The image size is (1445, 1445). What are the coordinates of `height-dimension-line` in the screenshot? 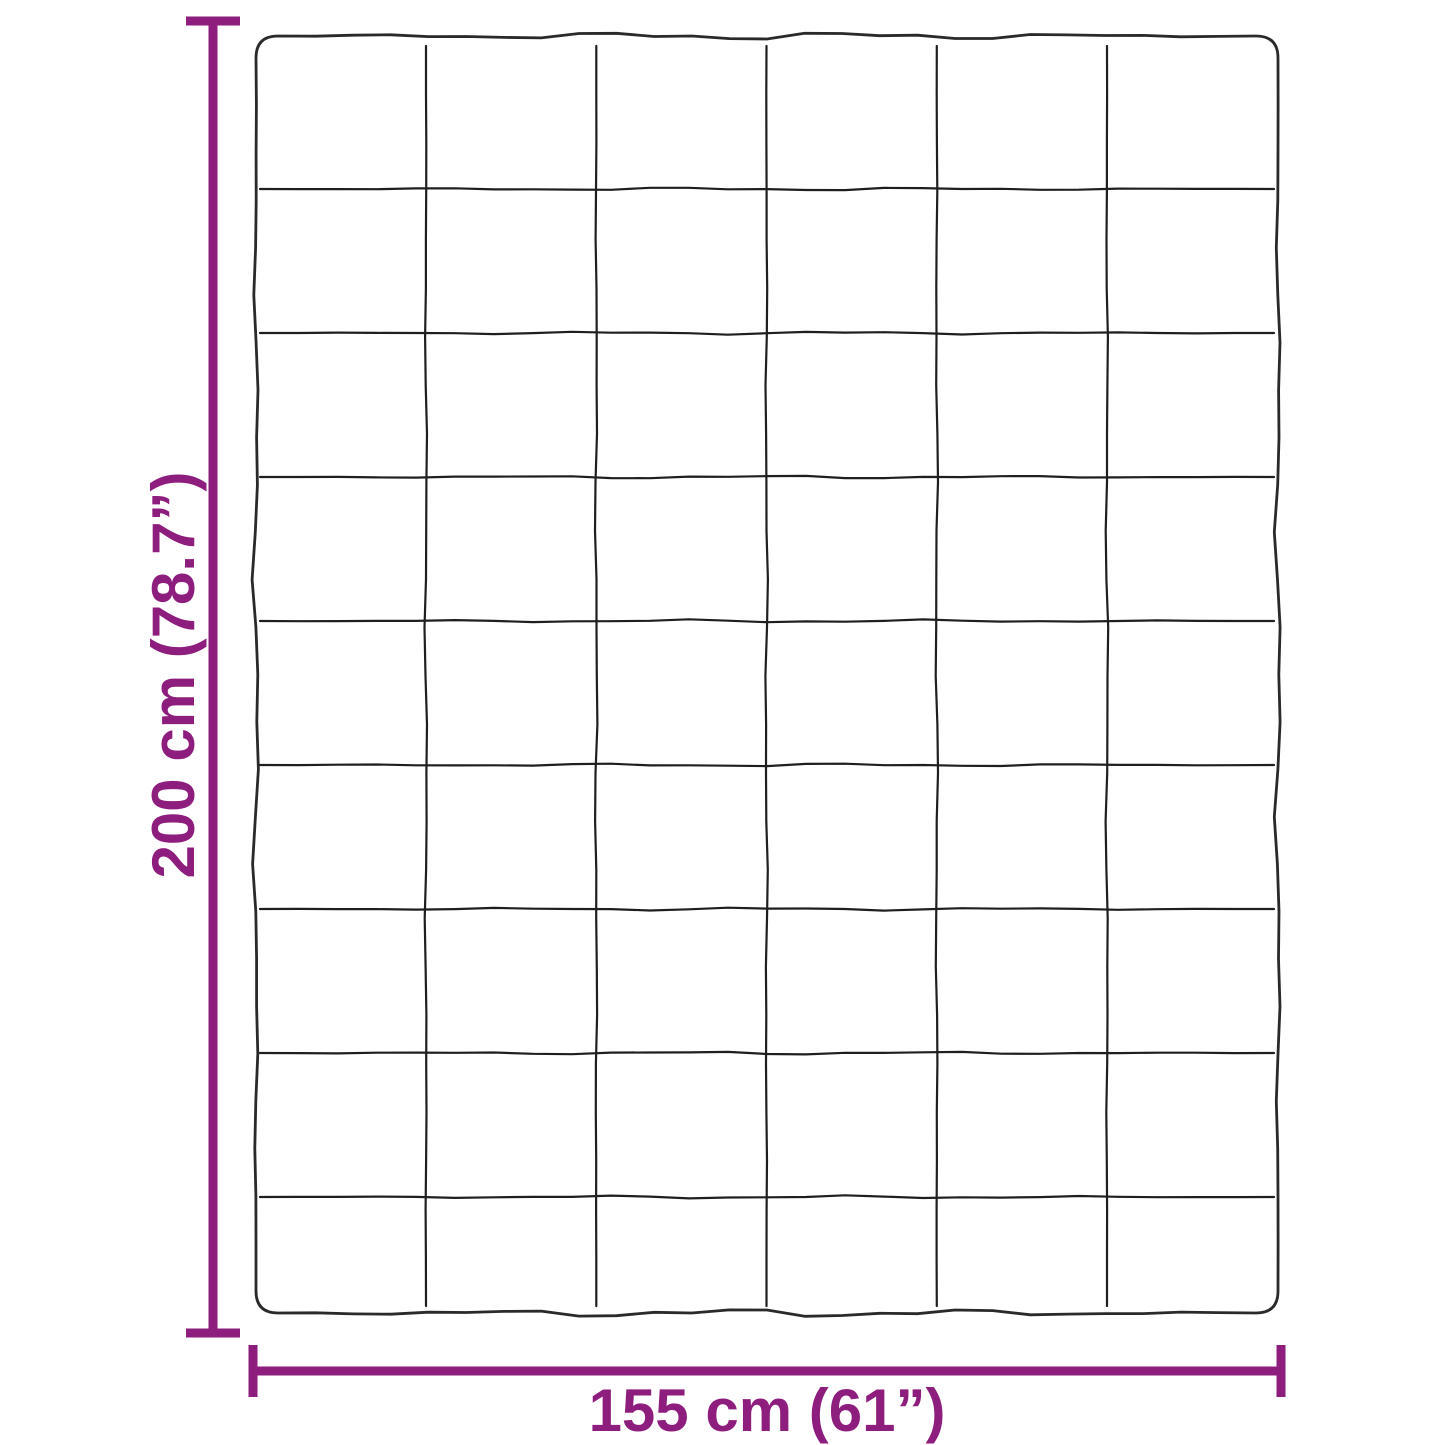 It's located at (213, 677).